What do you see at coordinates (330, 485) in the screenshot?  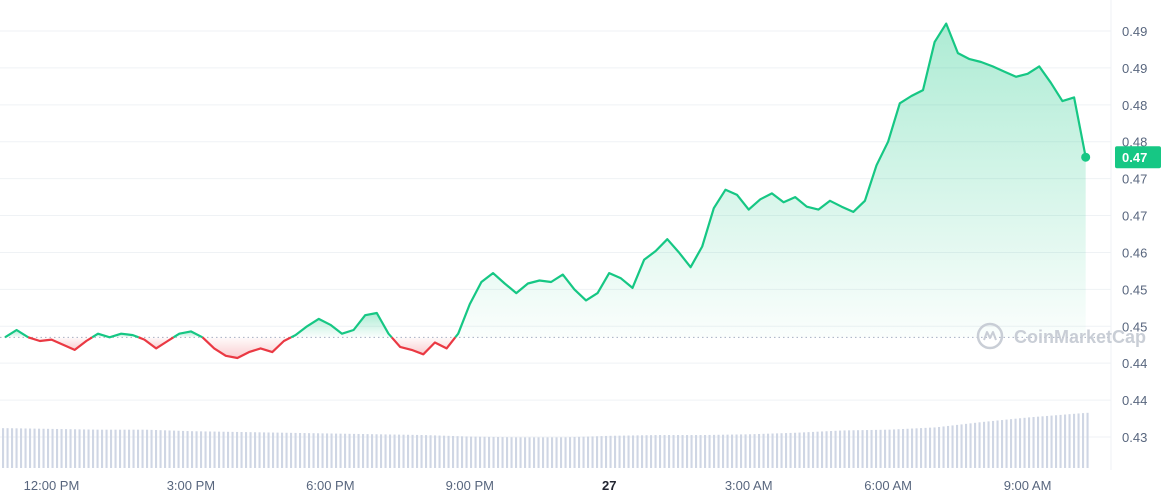 I see `x-tick-label: 6:00 PM` at bounding box center [330, 485].